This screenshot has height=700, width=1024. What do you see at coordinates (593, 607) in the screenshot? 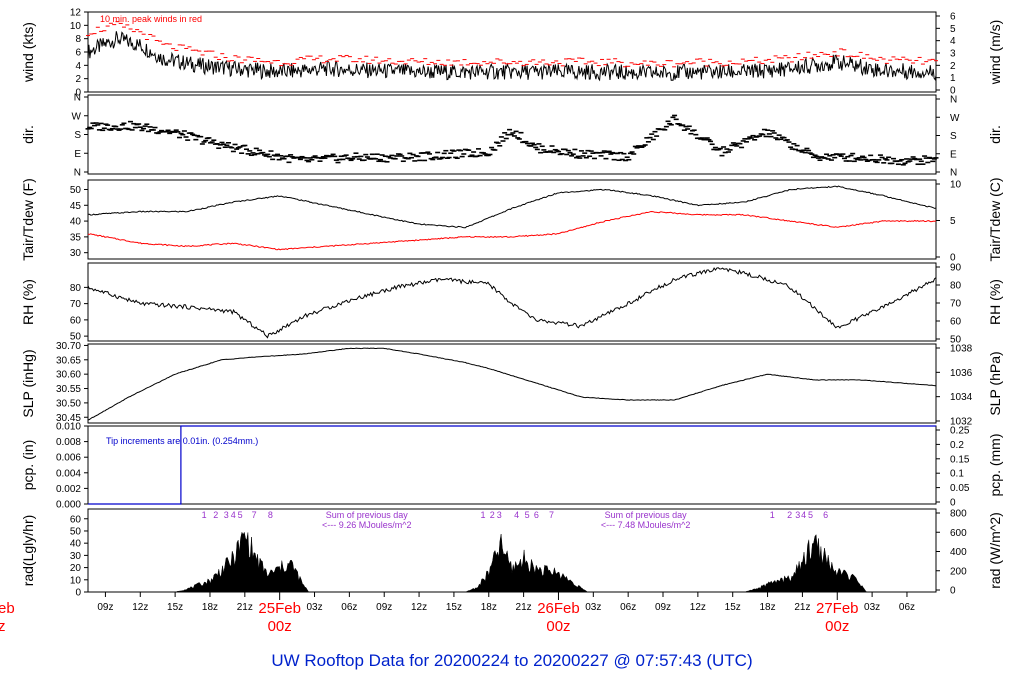
I see `x-tick-label: 03z` at bounding box center [593, 607].